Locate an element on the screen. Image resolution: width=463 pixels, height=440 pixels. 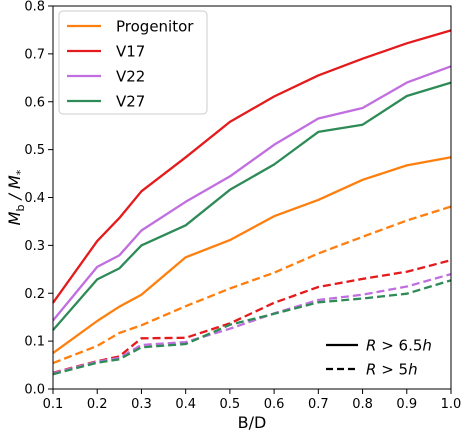
y-label-sub-b: b is located at coordinates (20, 208).